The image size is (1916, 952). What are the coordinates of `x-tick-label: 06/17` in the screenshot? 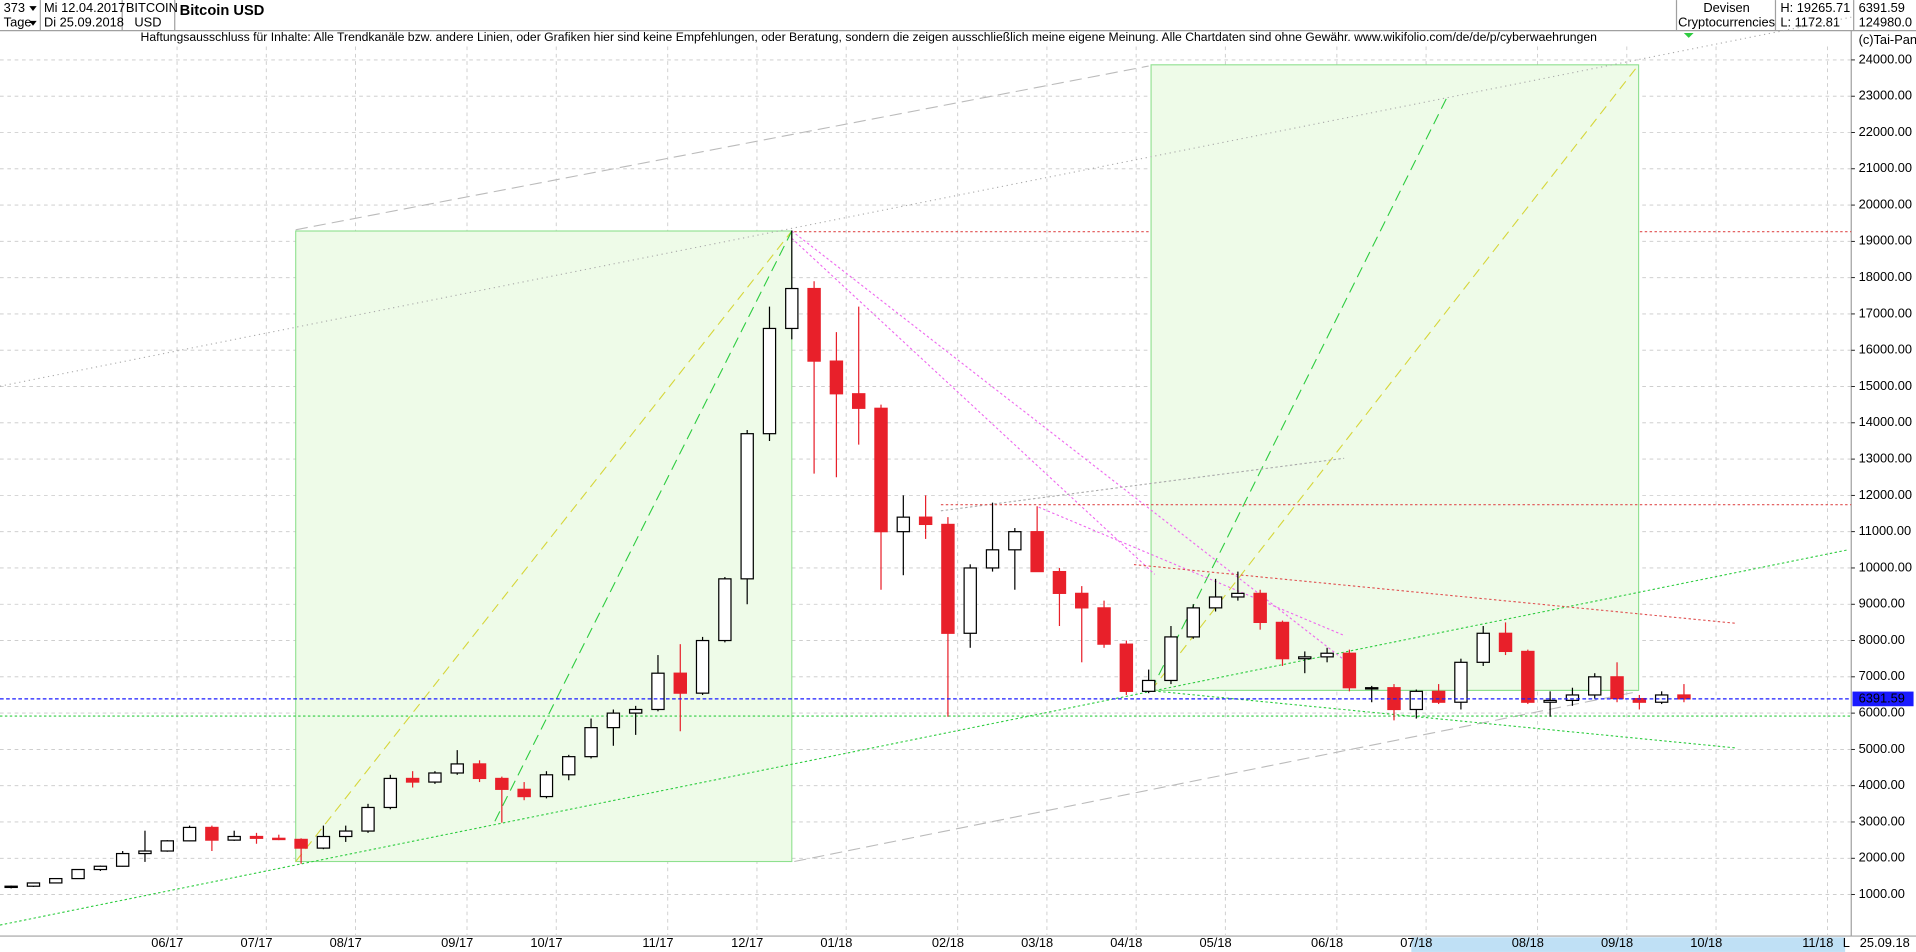 It's located at (167, 942).